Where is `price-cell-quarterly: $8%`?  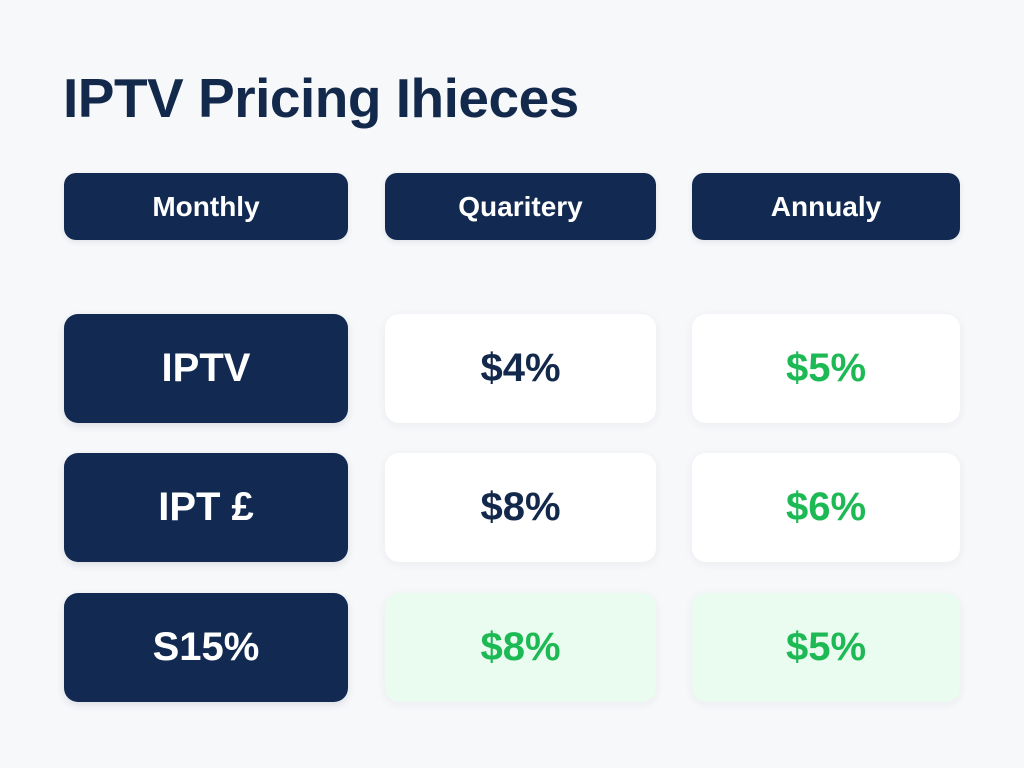
price-cell-quarterly: $8% is located at coordinates (520, 507).